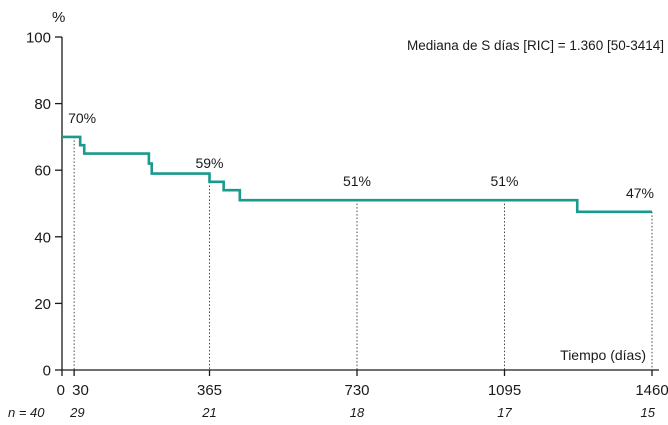  I want to click on at-risk-count: 29, so click(76, 412).